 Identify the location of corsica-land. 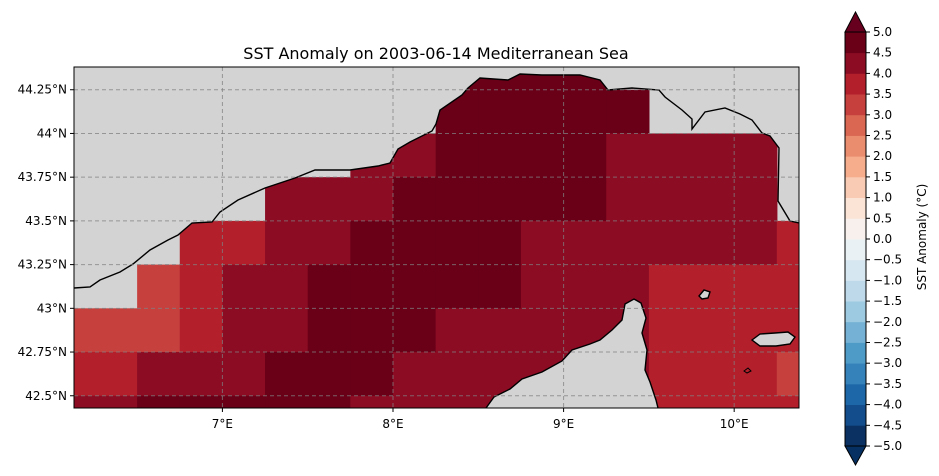
(572, 353).